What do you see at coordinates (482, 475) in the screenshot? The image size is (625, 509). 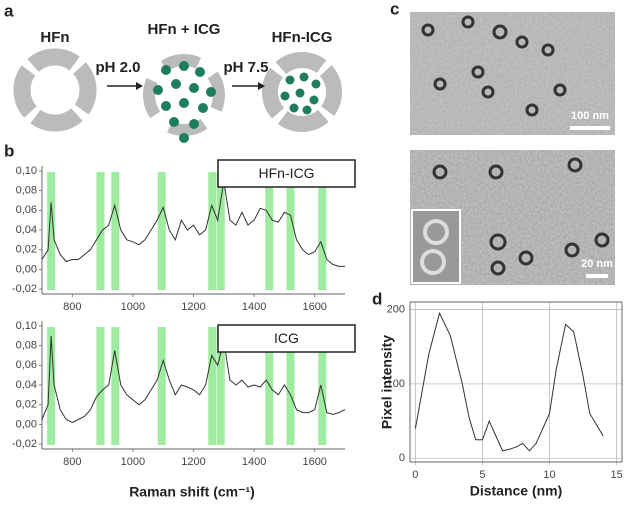 I see `x-tick-label: 5` at bounding box center [482, 475].